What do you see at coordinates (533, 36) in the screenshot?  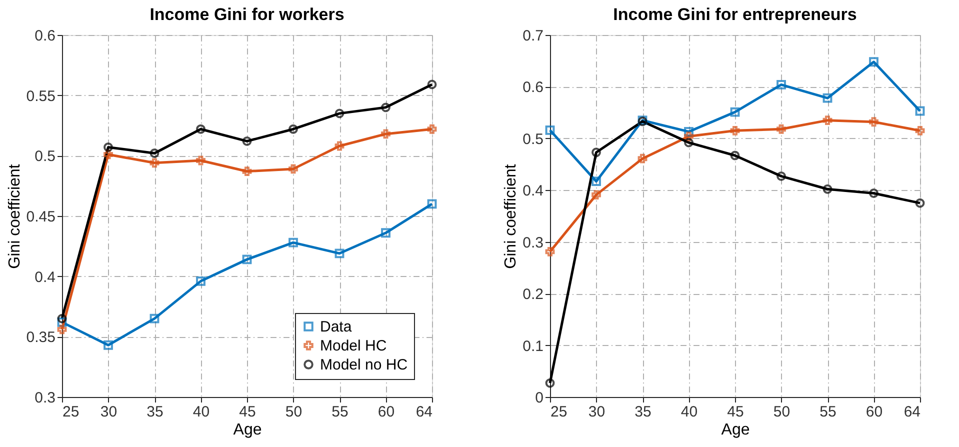 I see `y-tick-label: 0.7` at bounding box center [533, 36].